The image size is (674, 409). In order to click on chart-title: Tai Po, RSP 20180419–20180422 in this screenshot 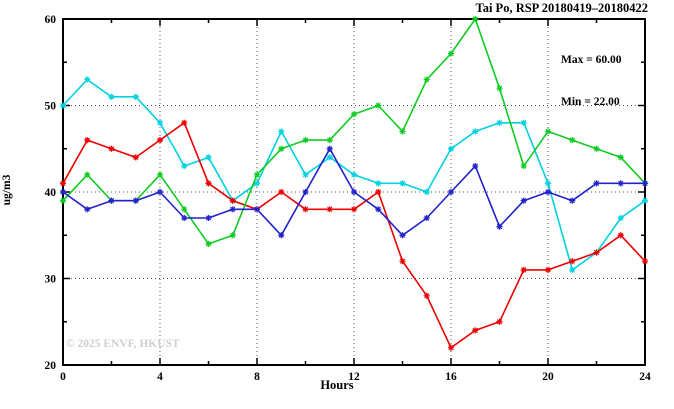, I will do `click(561, 8)`.